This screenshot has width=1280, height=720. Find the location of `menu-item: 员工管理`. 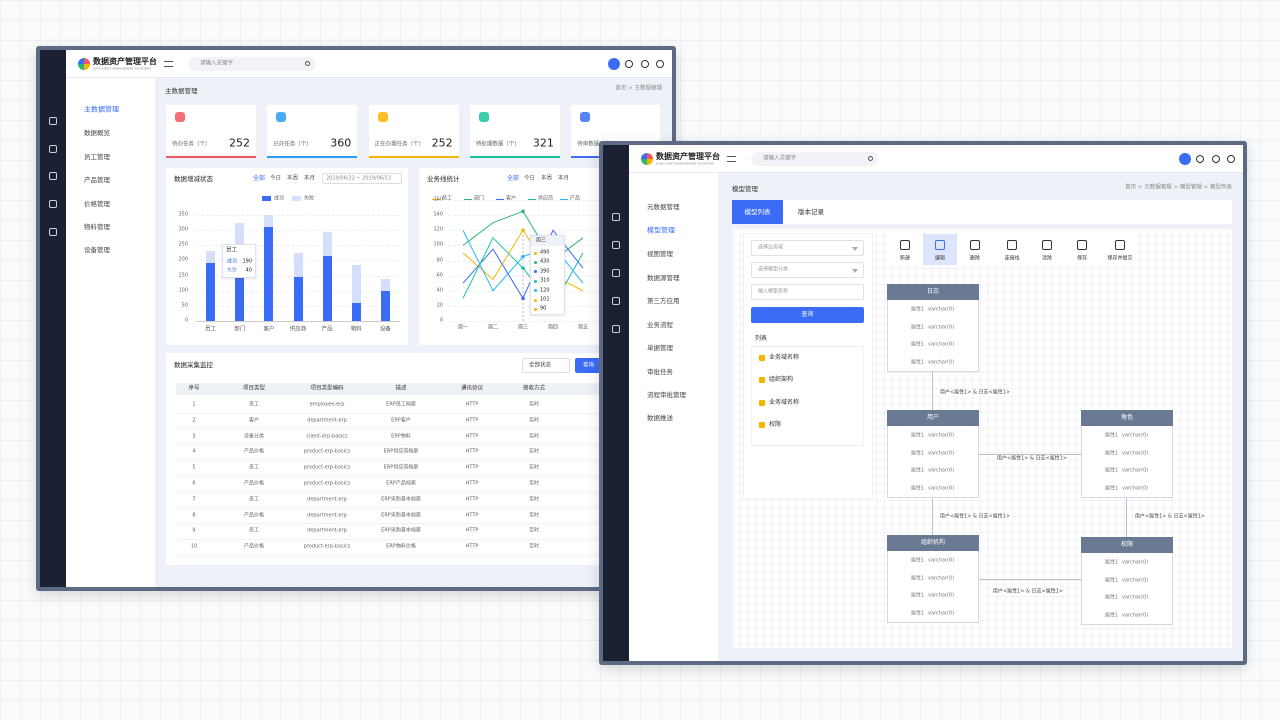

menu-item: 员工管理 is located at coordinates (97, 156).